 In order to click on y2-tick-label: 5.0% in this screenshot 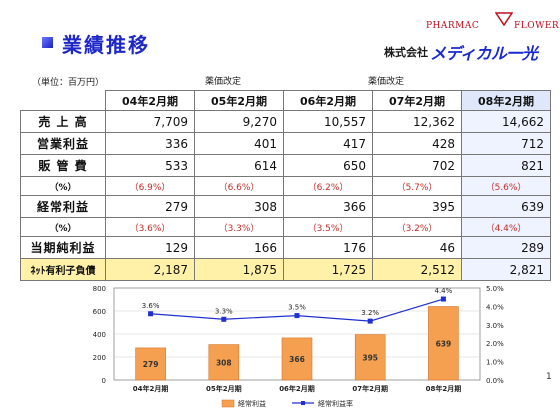, I will do `click(495, 289)`.